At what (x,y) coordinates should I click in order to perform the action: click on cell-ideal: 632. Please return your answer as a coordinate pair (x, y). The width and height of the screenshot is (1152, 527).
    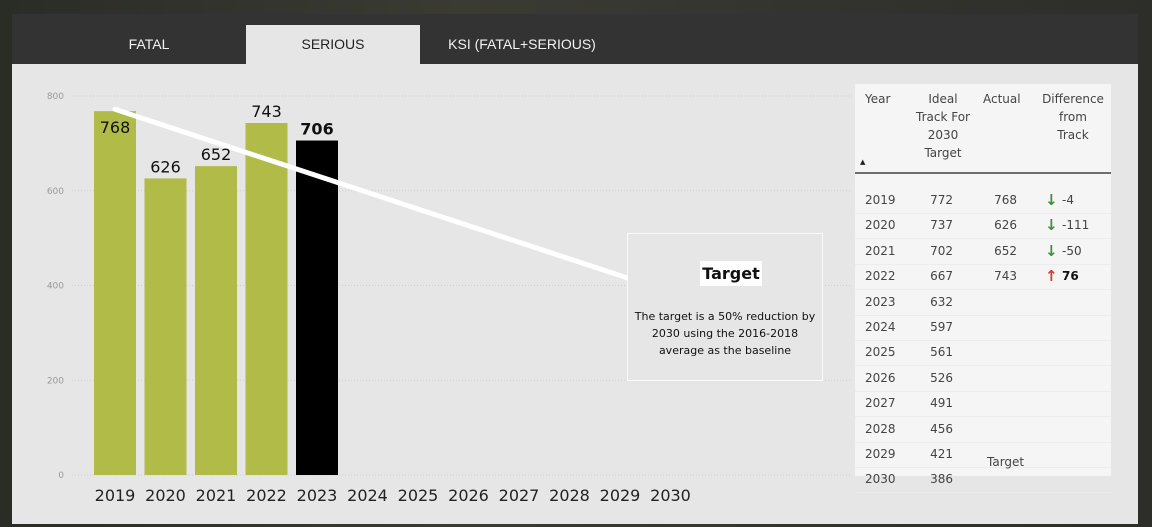
    Looking at the image, I should click on (941, 301).